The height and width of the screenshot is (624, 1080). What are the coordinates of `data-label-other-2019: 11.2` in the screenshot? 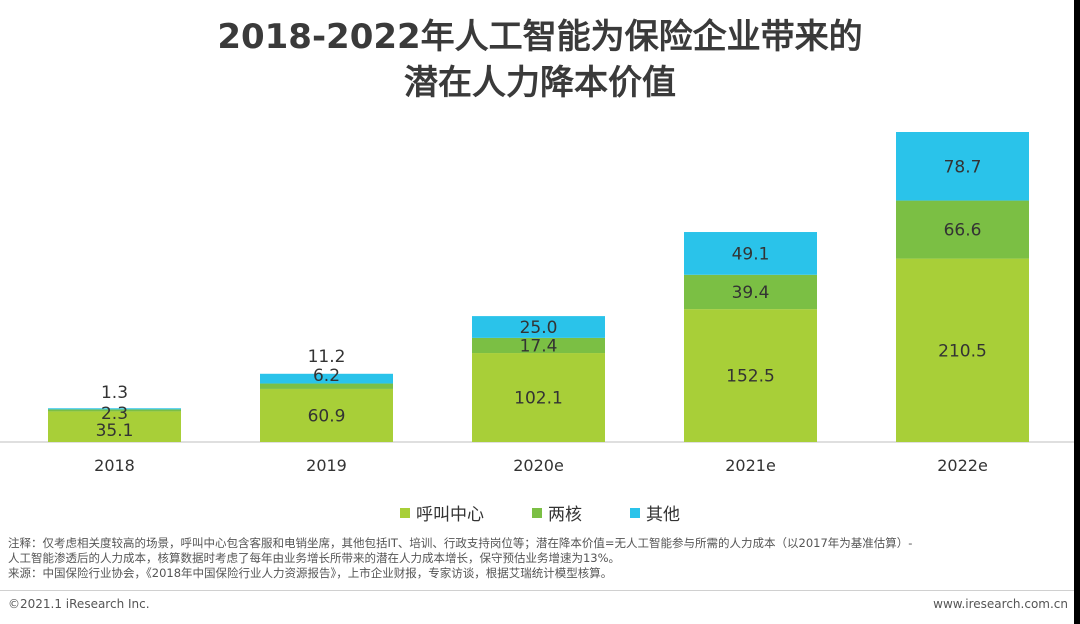 It's located at (327, 357).